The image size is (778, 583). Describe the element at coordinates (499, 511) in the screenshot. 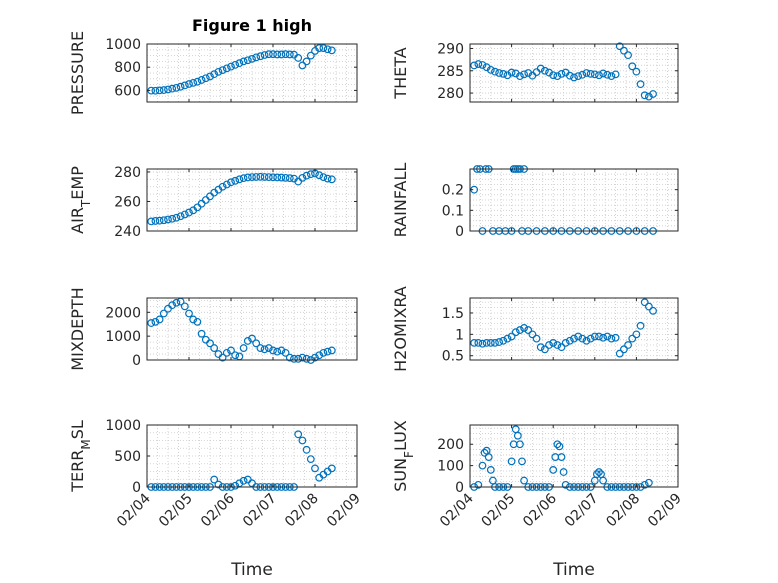

I see `xtick-label: 02/05` at that location.